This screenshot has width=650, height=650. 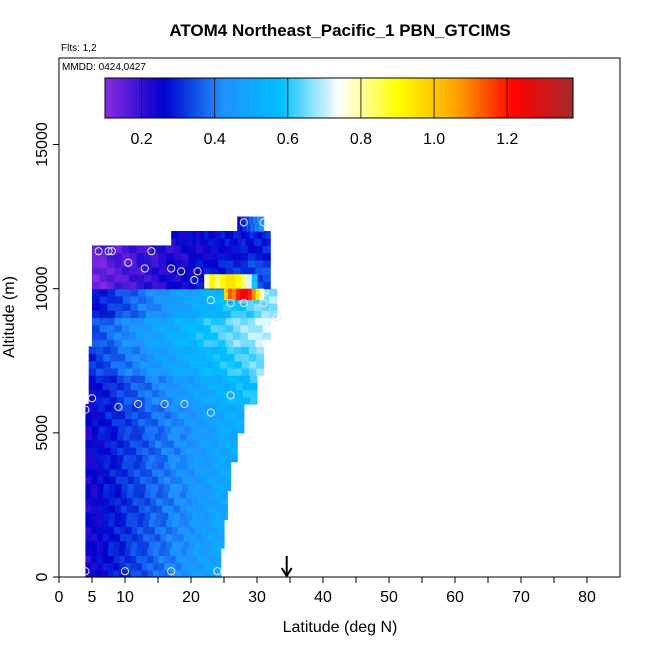 What do you see at coordinates (242, 294) in the screenshot?
I see `heatmap-hotspot-cell` at bounding box center [242, 294].